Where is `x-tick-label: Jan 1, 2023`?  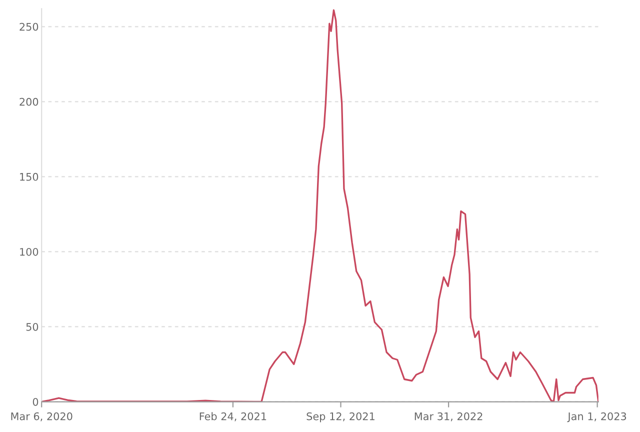 x-tick-label: Jan 1, 2023 is located at coordinates (596, 417).